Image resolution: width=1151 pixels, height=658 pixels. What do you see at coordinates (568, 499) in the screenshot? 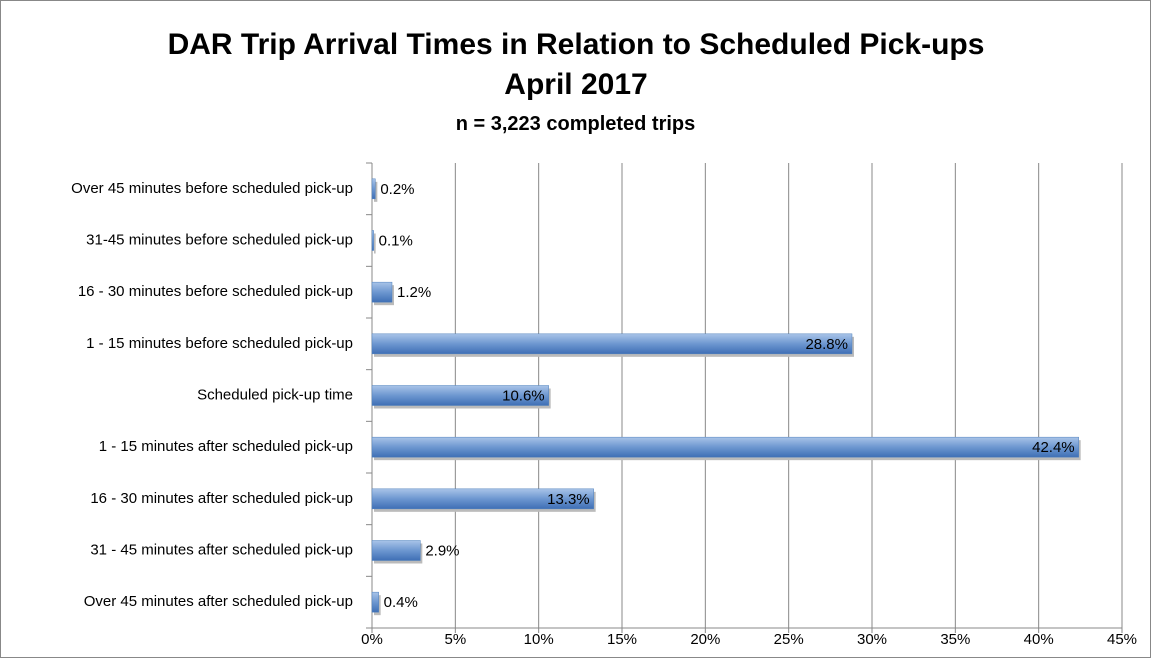
I see `data-label: 13.3%` at bounding box center [568, 499].